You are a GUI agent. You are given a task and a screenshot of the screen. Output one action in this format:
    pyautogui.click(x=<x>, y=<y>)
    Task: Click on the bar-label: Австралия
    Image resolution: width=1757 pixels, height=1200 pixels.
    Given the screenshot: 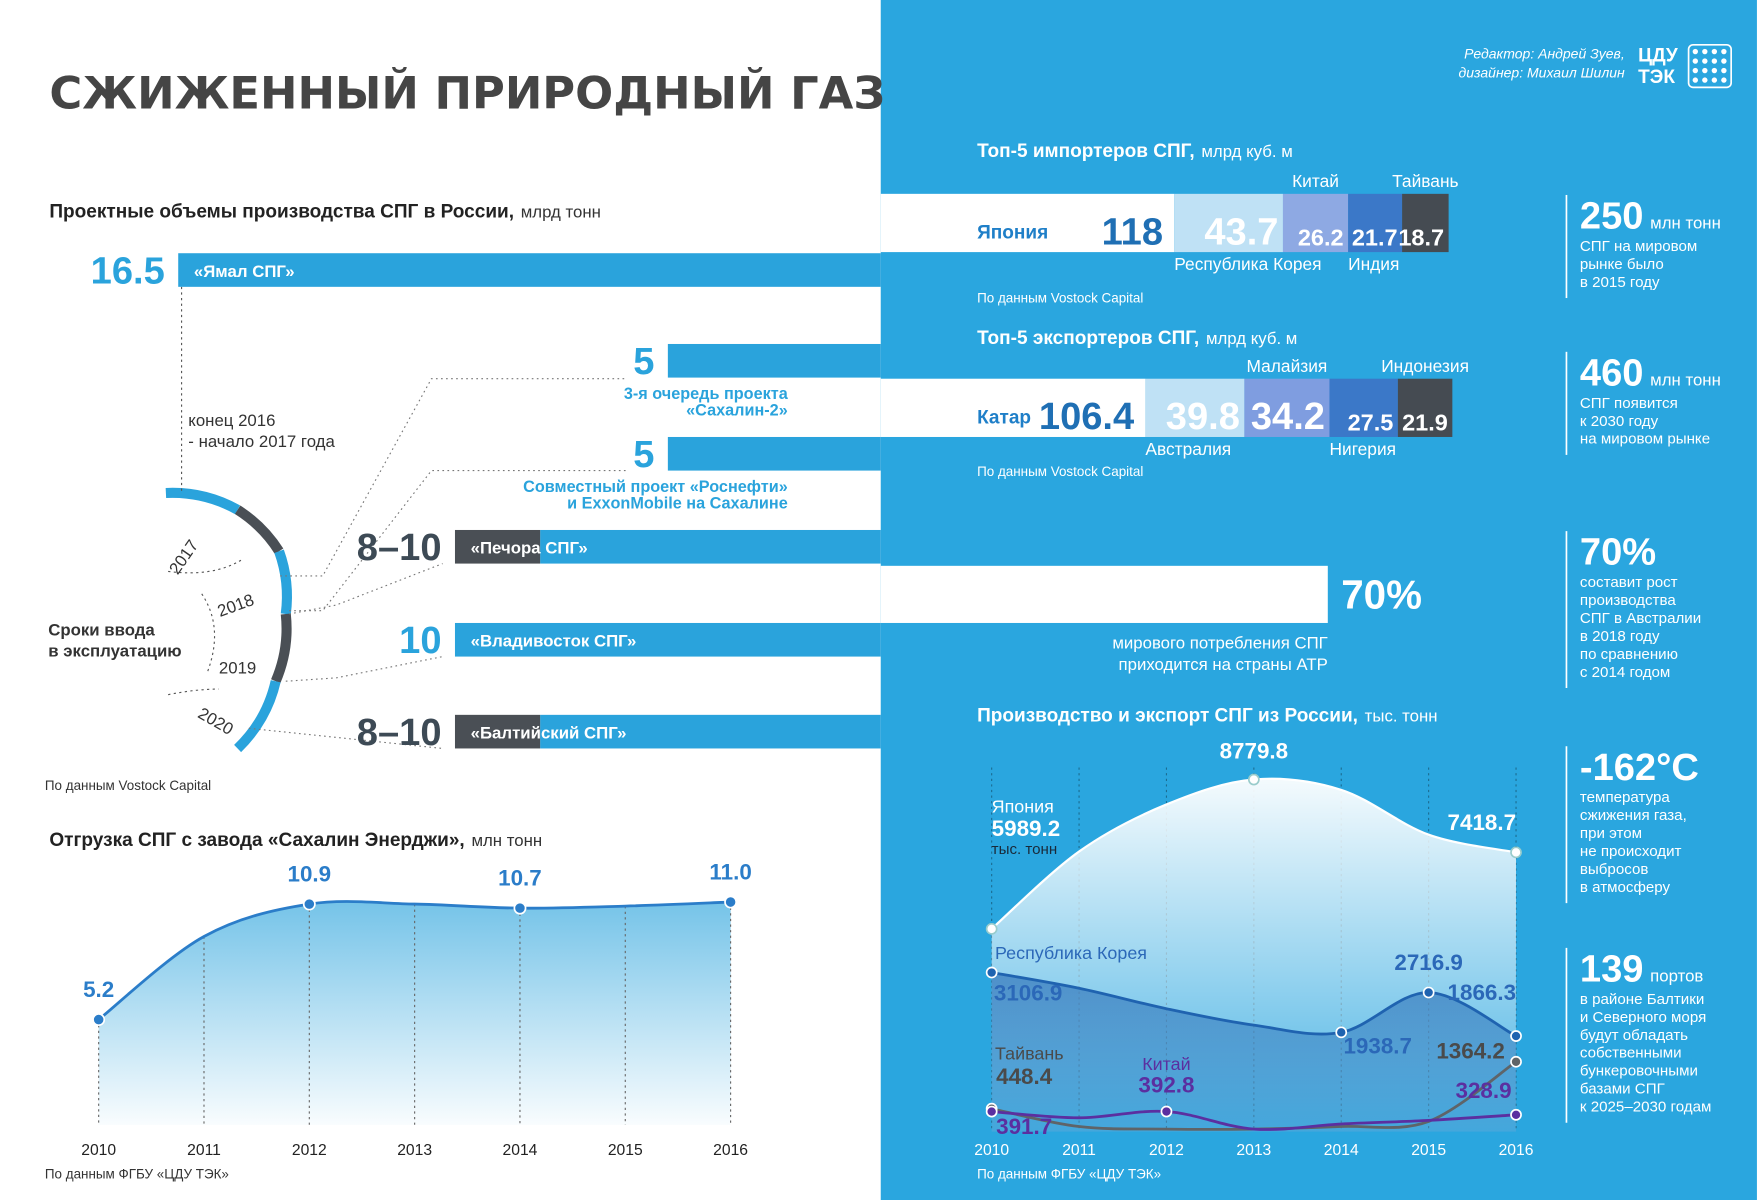 What is the action you would take?
    pyautogui.click(x=1188, y=449)
    